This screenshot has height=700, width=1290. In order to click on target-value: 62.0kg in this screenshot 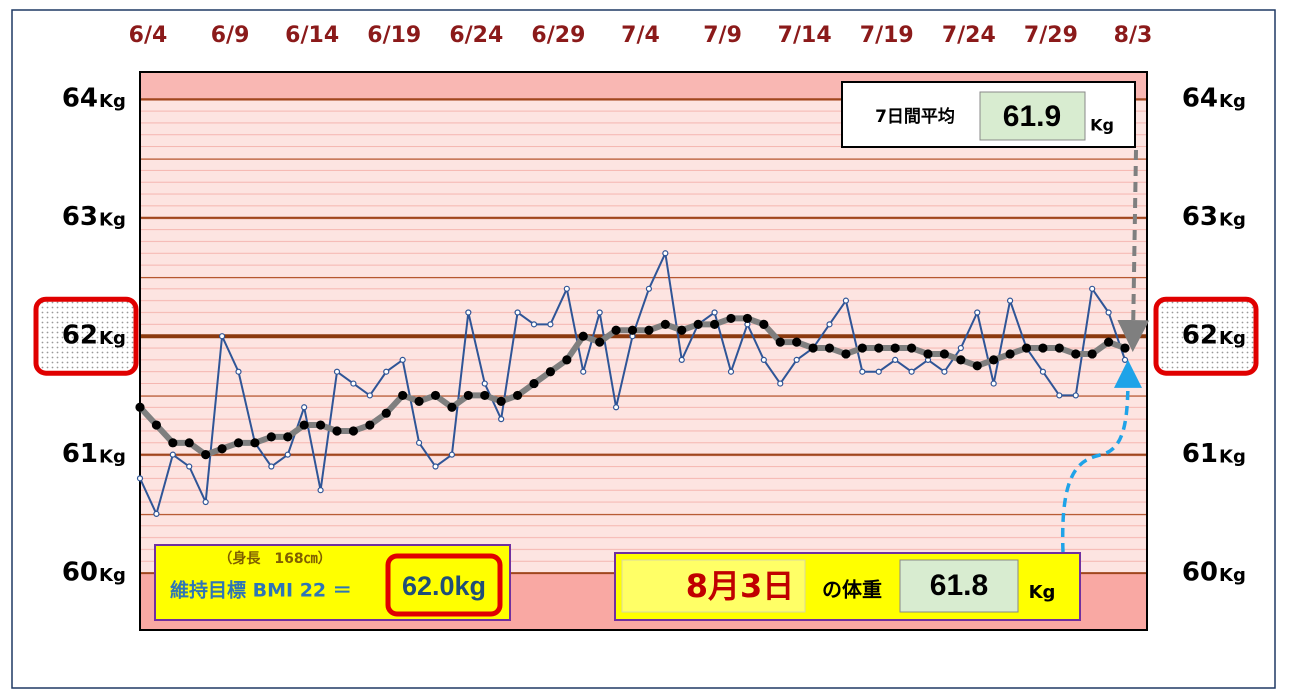, I will do `click(444, 586)`.